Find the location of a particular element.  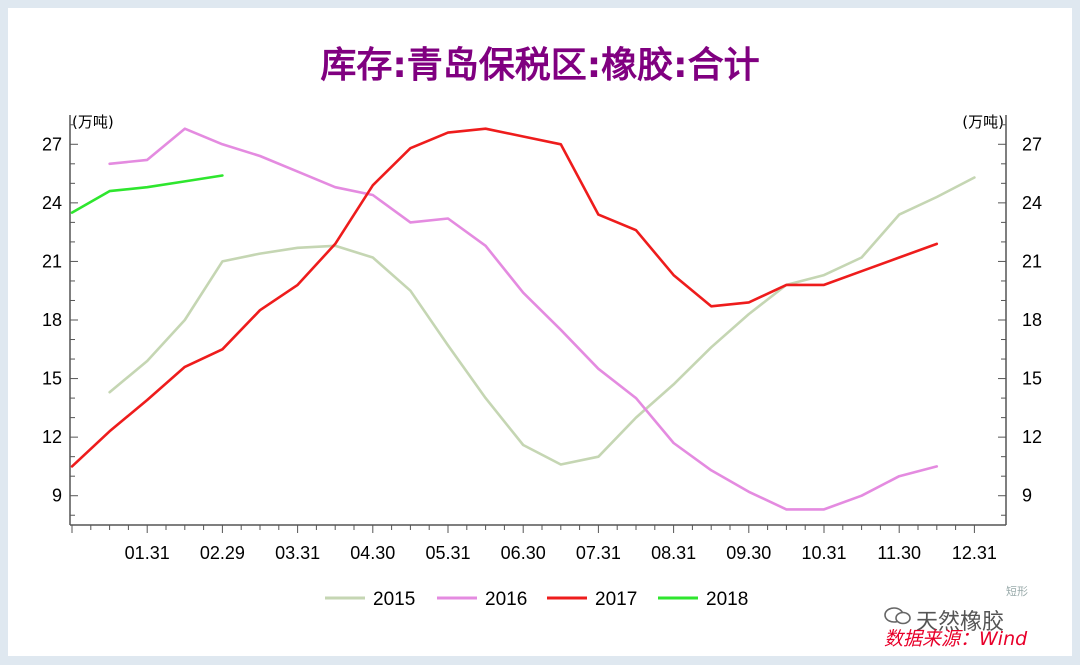

x-tick-label: 05.31 is located at coordinates (447, 553).